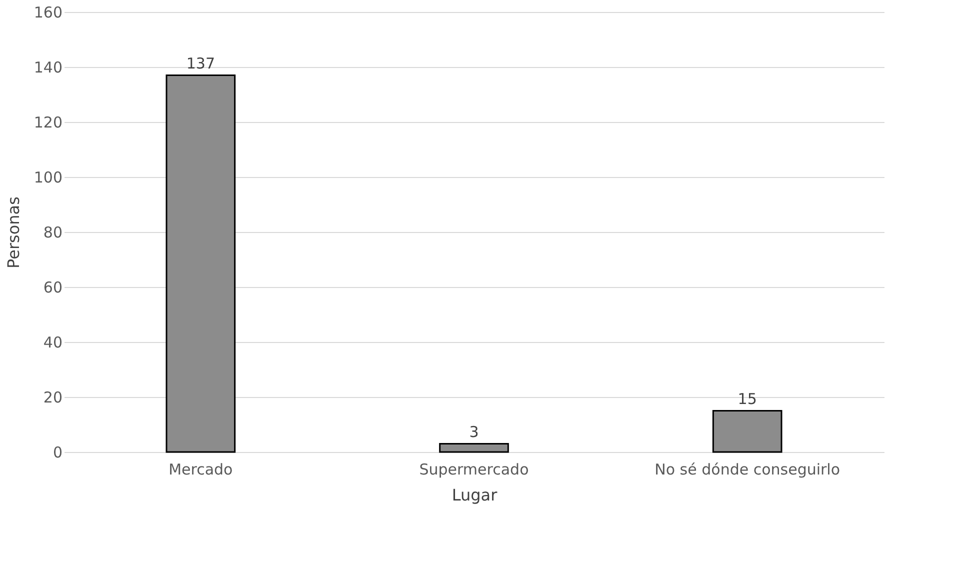  What do you see at coordinates (13, 232) in the screenshot?
I see `y-axis-title: Personas` at bounding box center [13, 232].